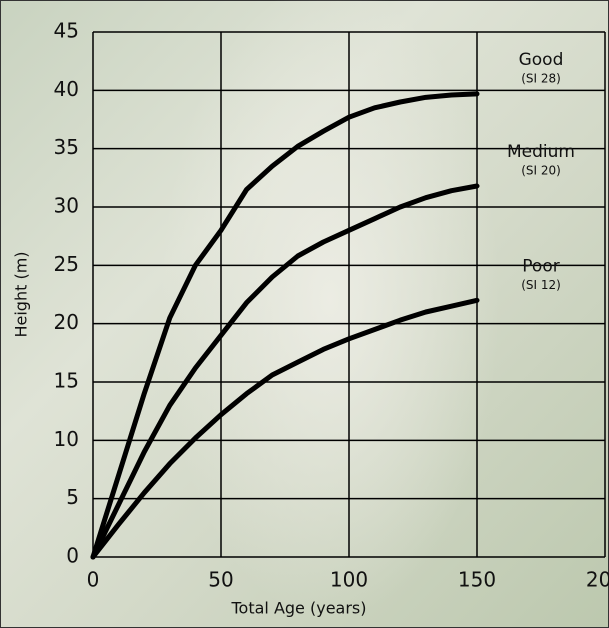 This screenshot has height=628, width=609. I want to click on x-tick-label: 150, so click(477, 580).